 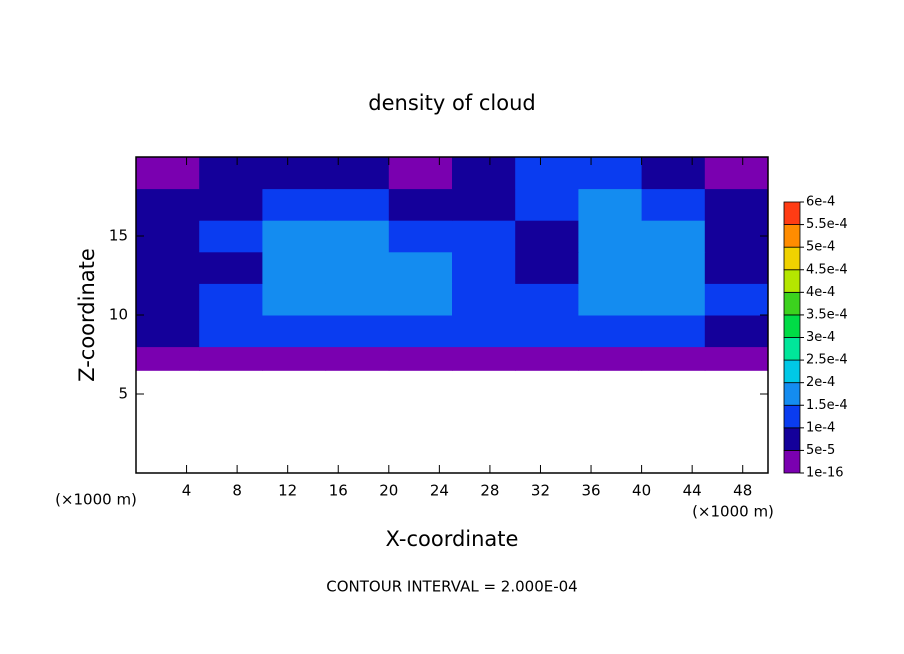 What do you see at coordinates (733, 512) in the screenshot?
I see `x-unit-label: (×1000 m)` at bounding box center [733, 512].